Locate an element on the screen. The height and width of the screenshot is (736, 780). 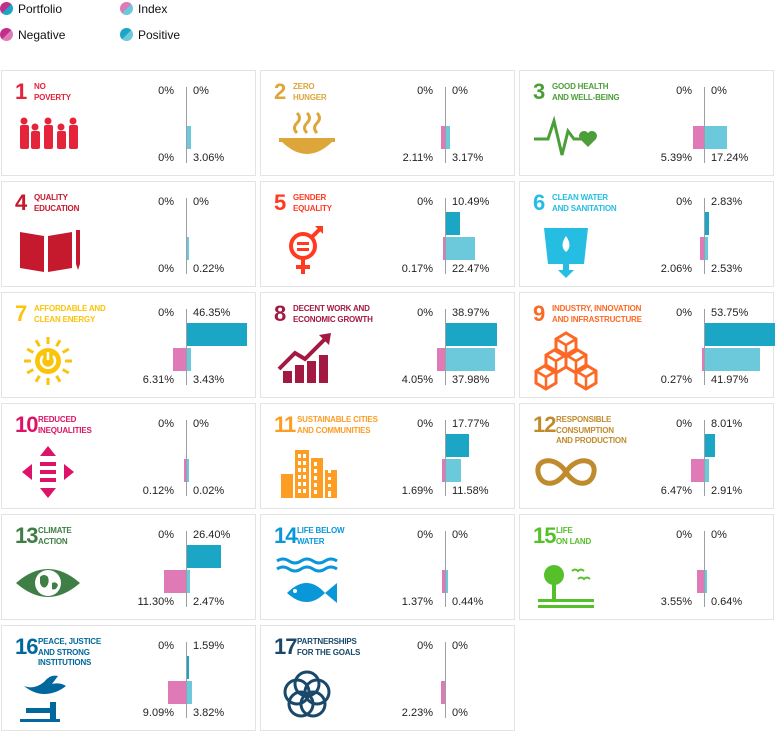
label-portfolio-positive: 53.75% is located at coordinates (730, 313).